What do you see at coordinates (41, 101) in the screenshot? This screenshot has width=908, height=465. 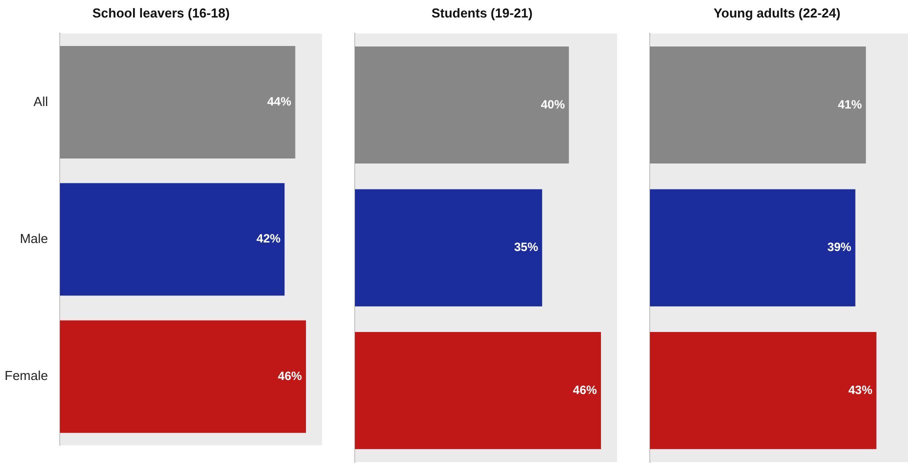 I see `y-tick-label: All` at bounding box center [41, 101].